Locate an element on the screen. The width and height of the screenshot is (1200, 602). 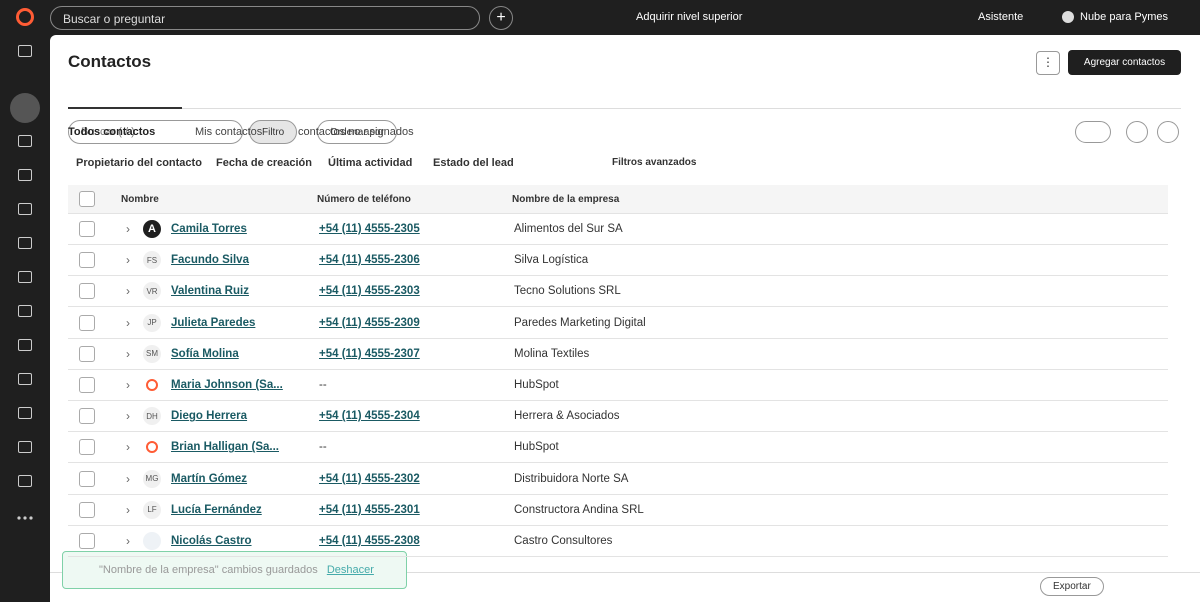
contact-name: Camila Torres is located at coordinates (209, 229).